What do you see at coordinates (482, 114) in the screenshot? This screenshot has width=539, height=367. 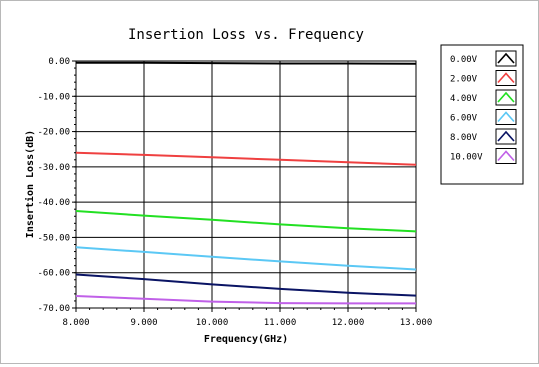 I see `legend: 0.00V 2.00V 4.00V 6.00V 8.00V 10.00V` at bounding box center [482, 114].